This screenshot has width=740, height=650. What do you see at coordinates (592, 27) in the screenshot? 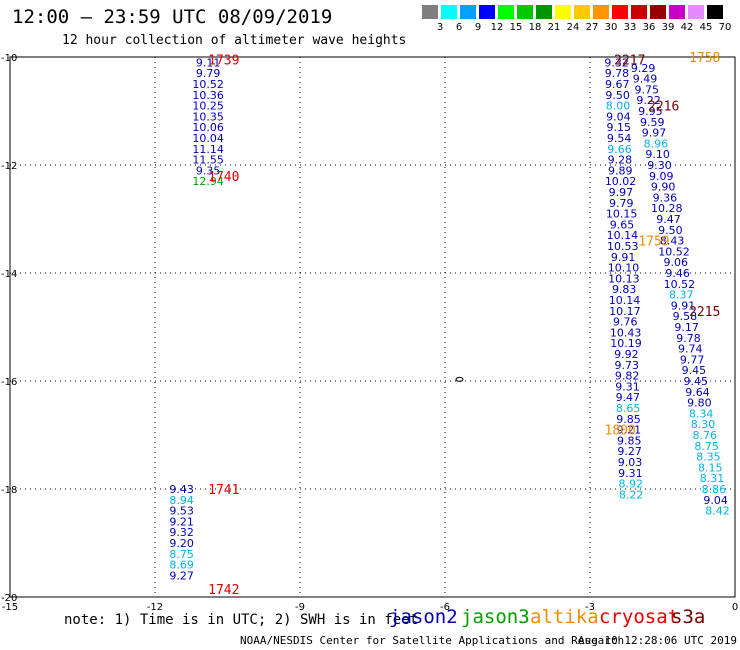
I see `legend-label-27: 27` at bounding box center [592, 27].